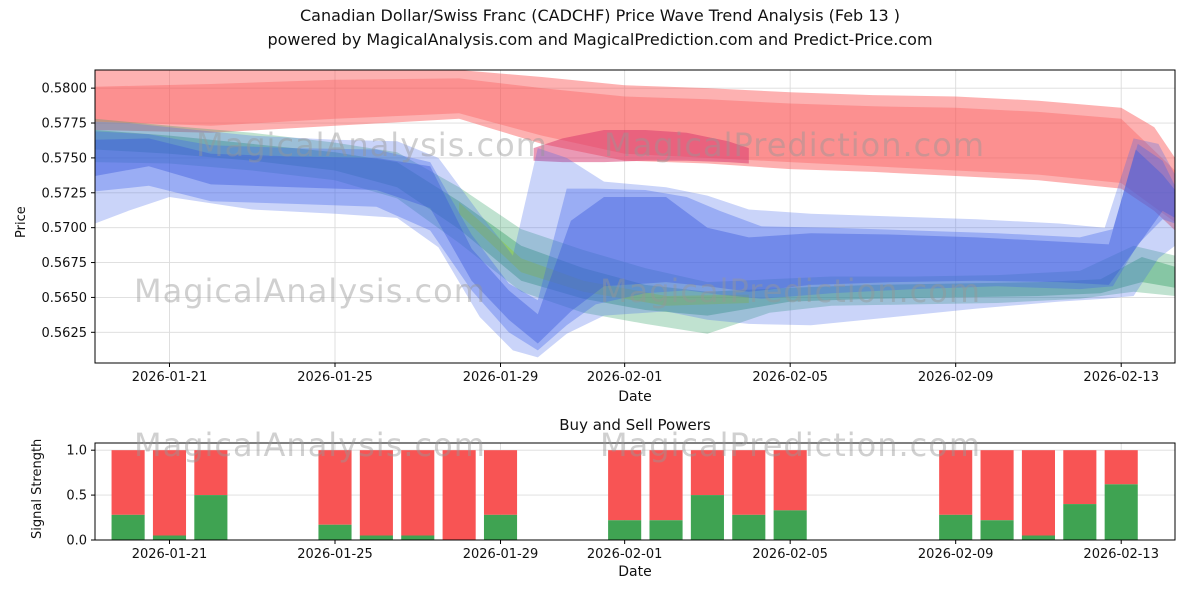 The height and width of the screenshot is (600, 1200). What do you see at coordinates (65, 333) in the screenshot?
I see `y-tick-label: 0.5625` at bounding box center [65, 333].